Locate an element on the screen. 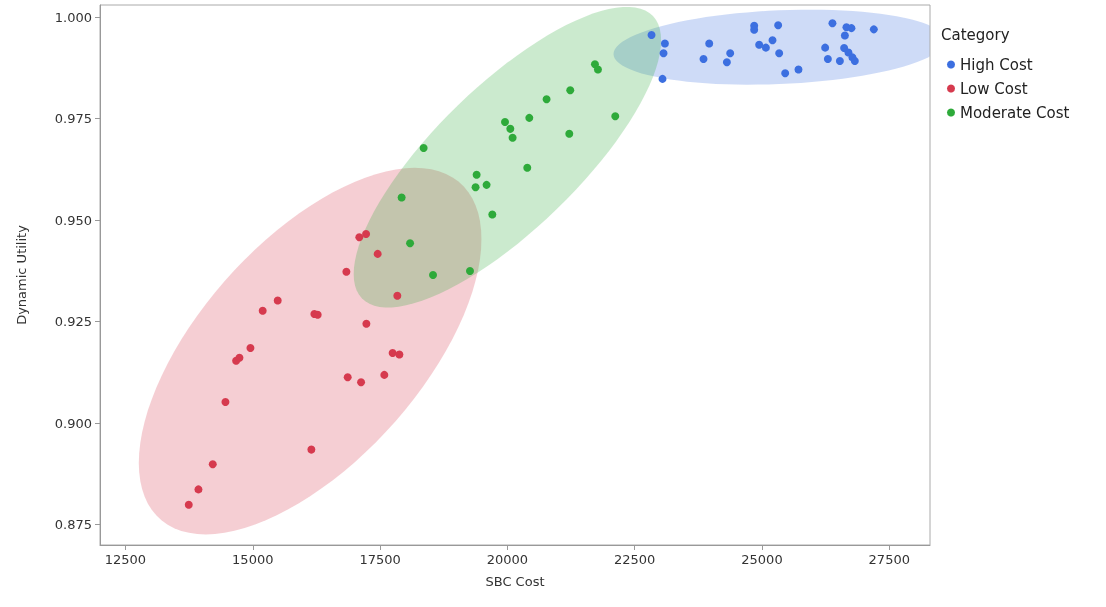  legend-label: High Cost is located at coordinates (996, 64).